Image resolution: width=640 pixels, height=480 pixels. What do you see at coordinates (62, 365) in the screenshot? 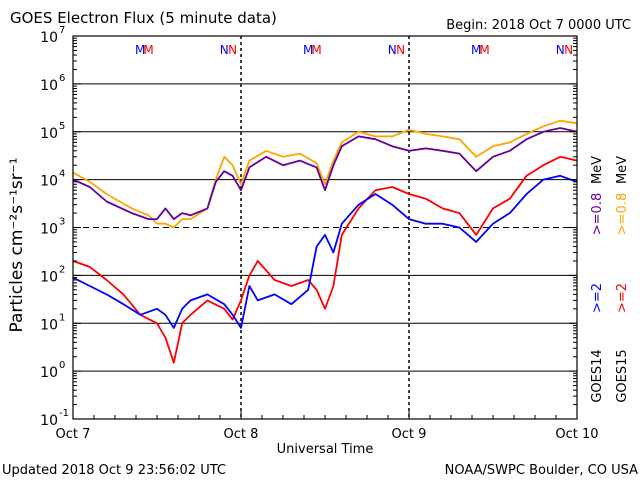
I see `y-tick-exponent: 0` at bounding box center [62, 365].